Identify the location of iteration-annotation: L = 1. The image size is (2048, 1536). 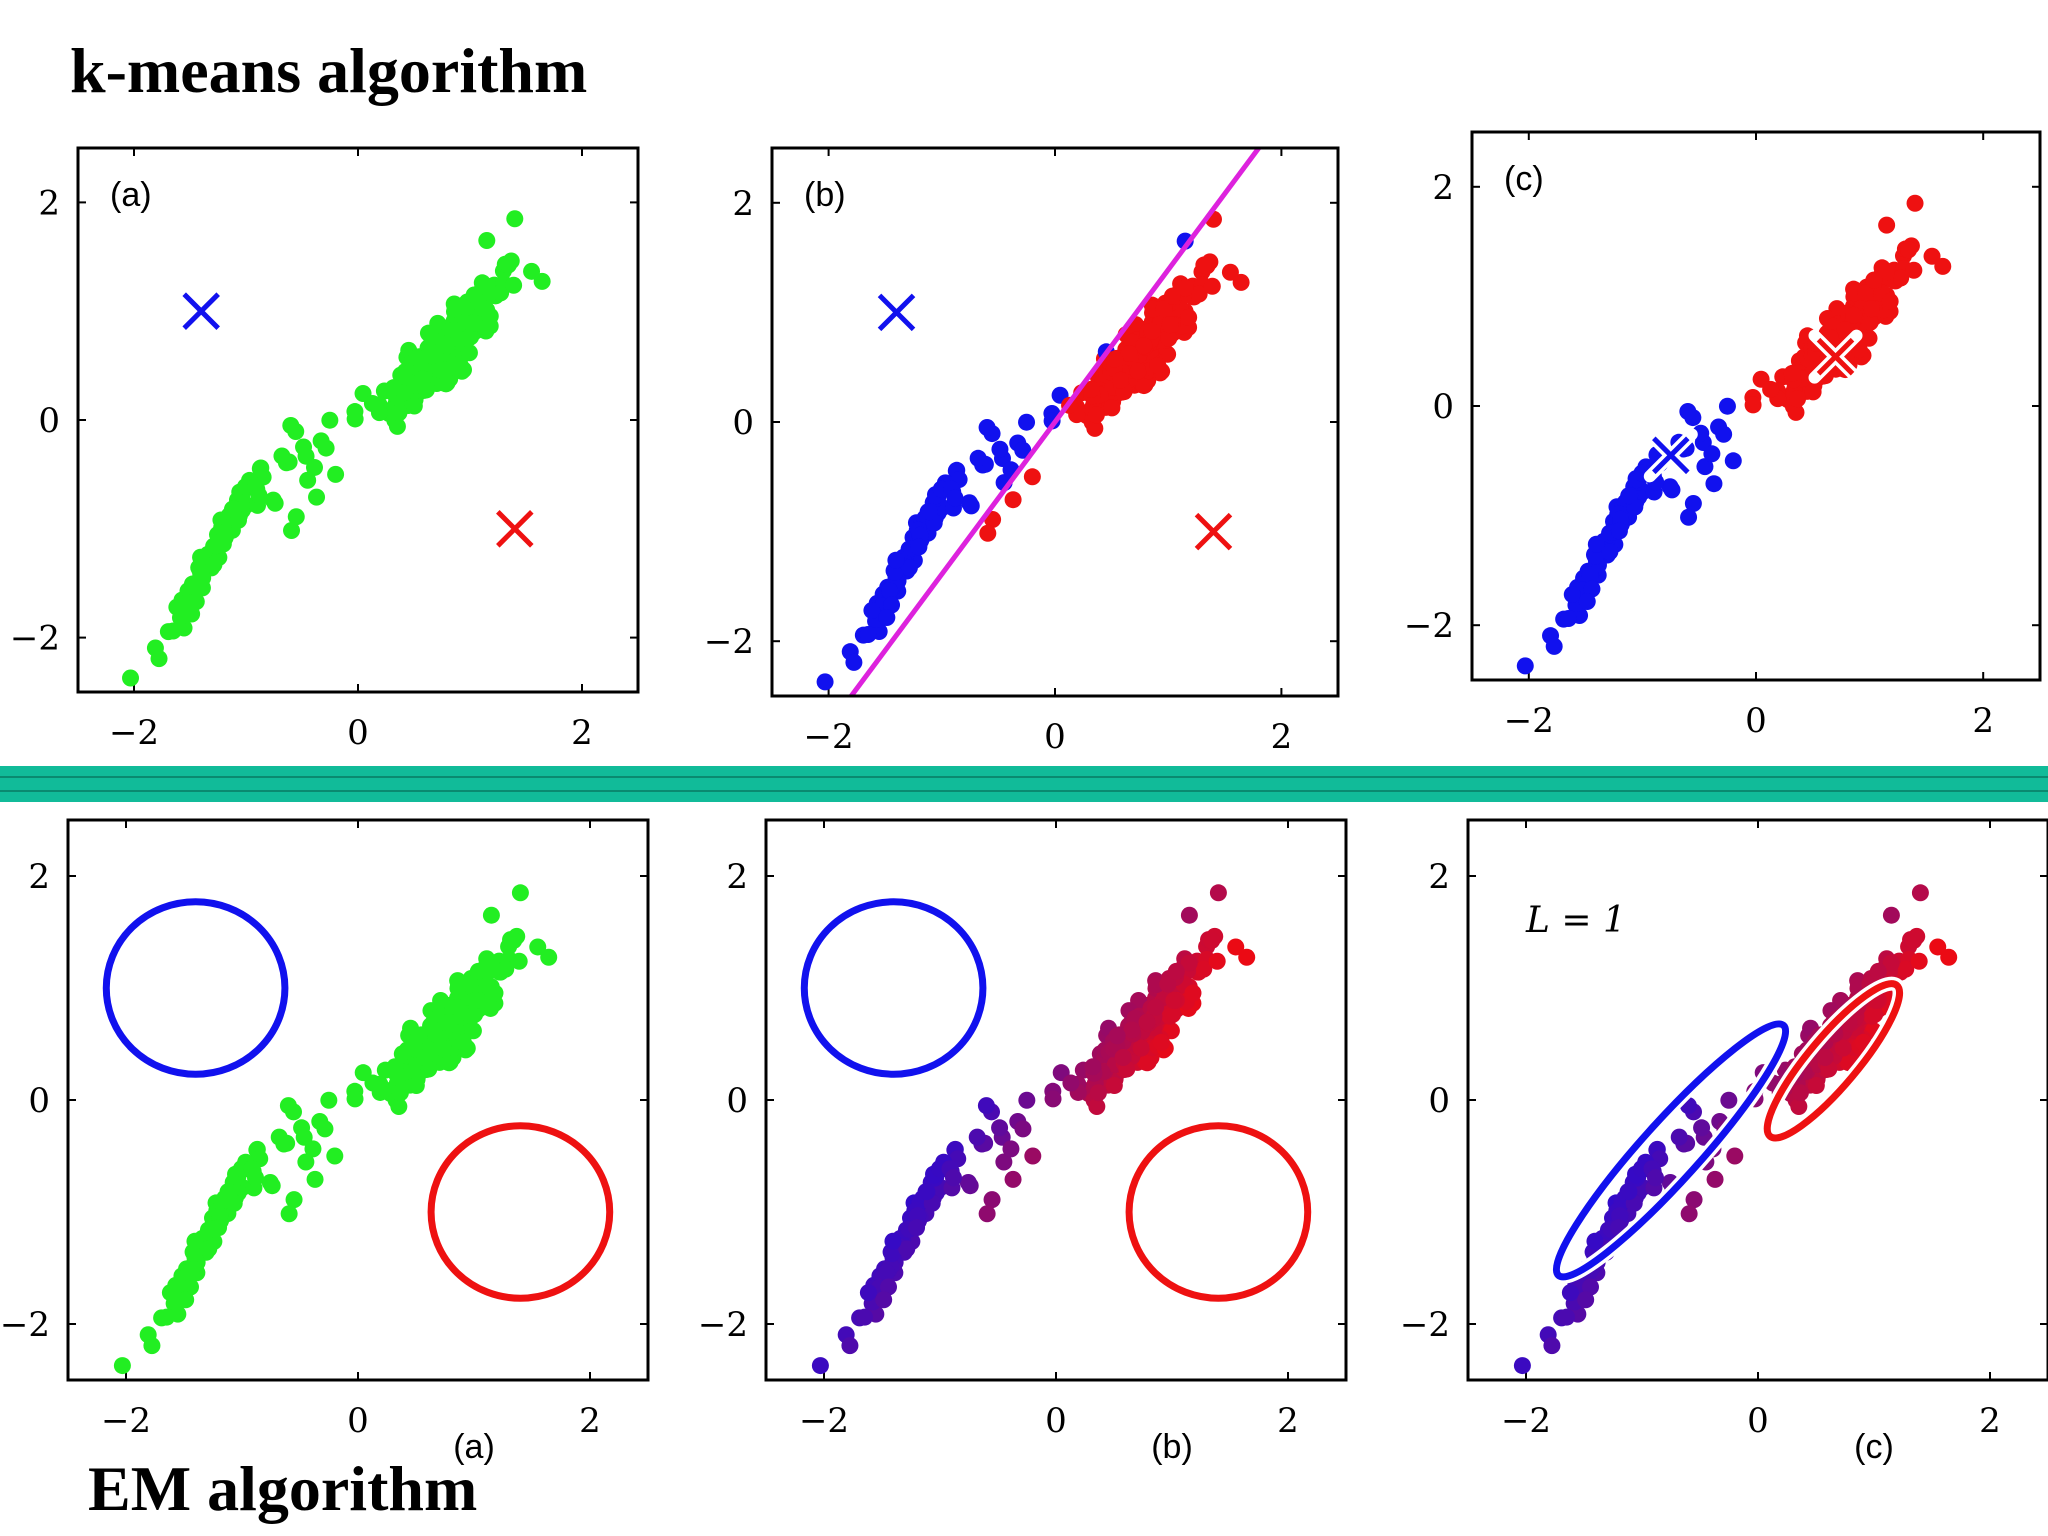
(1575, 920).